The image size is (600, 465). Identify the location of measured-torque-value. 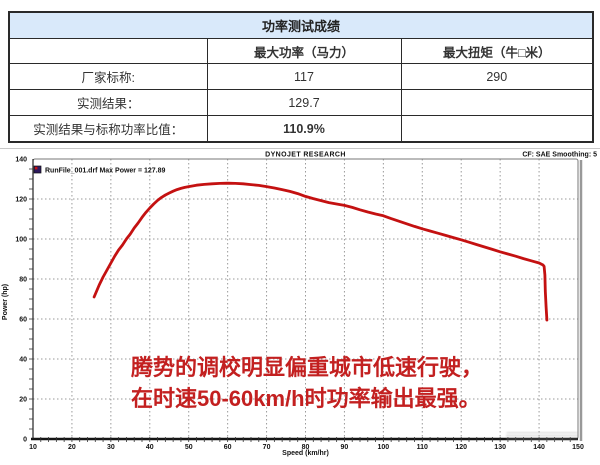
(497, 102).